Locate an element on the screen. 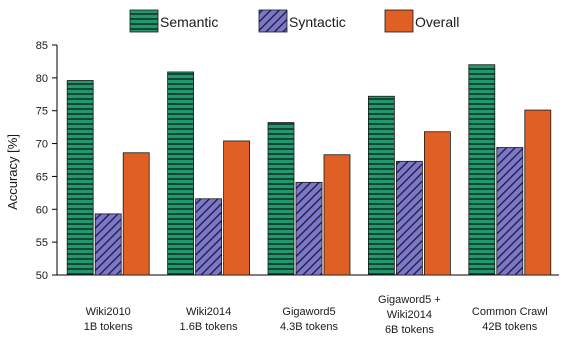 The width and height of the screenshot is (564, 338). y-tick-label: 65 is located at coordinates (42, 177).